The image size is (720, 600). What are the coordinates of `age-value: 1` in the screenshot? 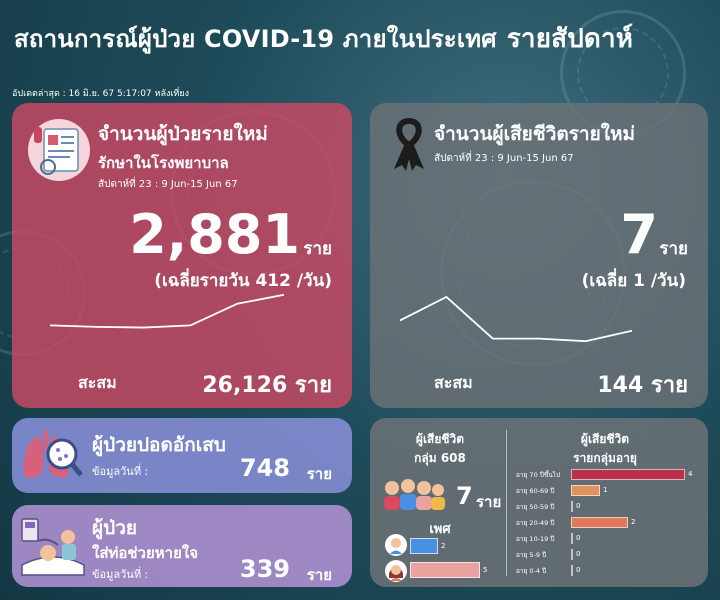 It's located at (605, 490).